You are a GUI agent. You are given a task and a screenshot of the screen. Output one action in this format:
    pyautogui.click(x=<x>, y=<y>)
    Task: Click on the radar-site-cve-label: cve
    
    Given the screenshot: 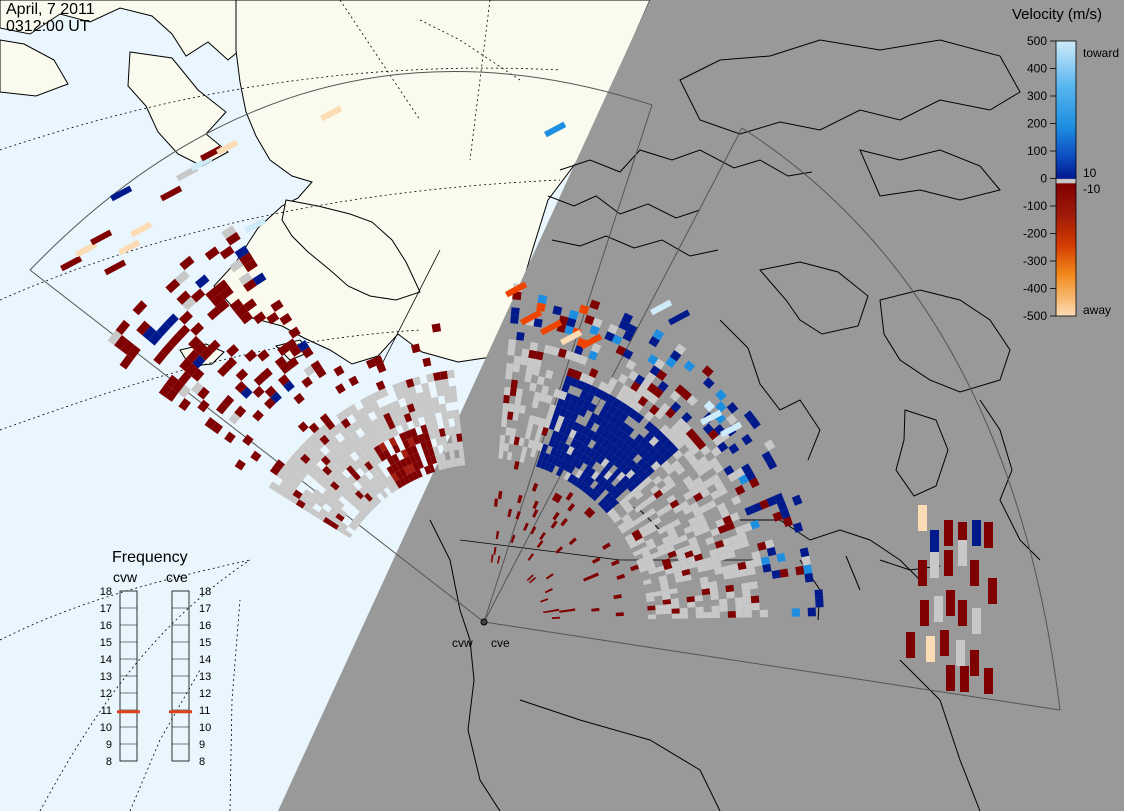 What is the action you would take?
    pyautogui.click(x=500, y=643)
    